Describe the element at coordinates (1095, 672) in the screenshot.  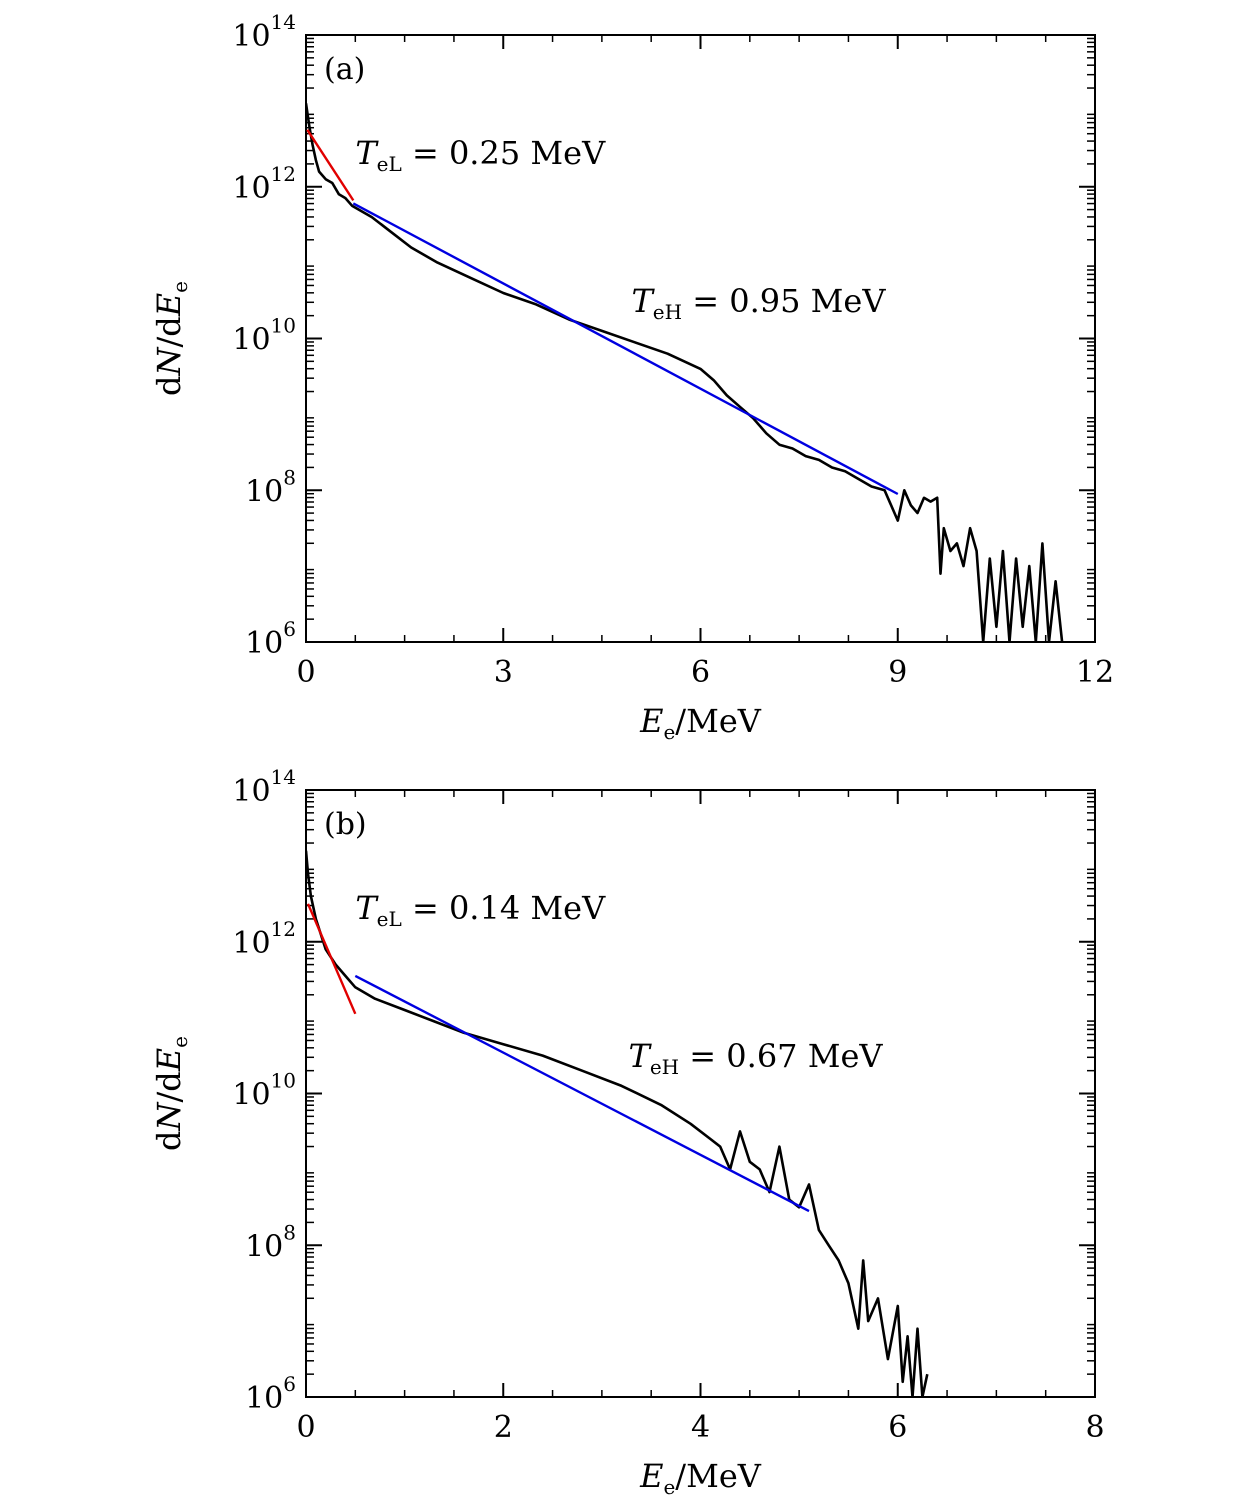
I see `x-tick-label: 12` at that location.